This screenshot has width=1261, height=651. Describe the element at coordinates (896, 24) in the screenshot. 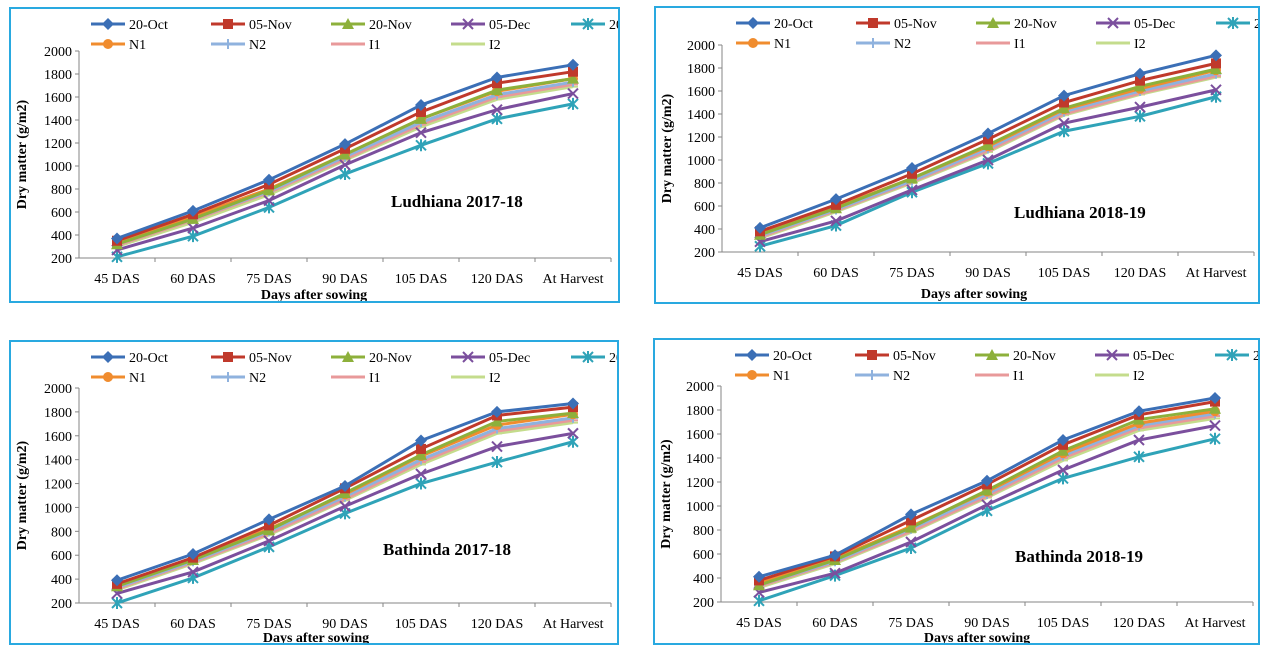

I see `legend-item-05-nov: 05-Nov` at that location.